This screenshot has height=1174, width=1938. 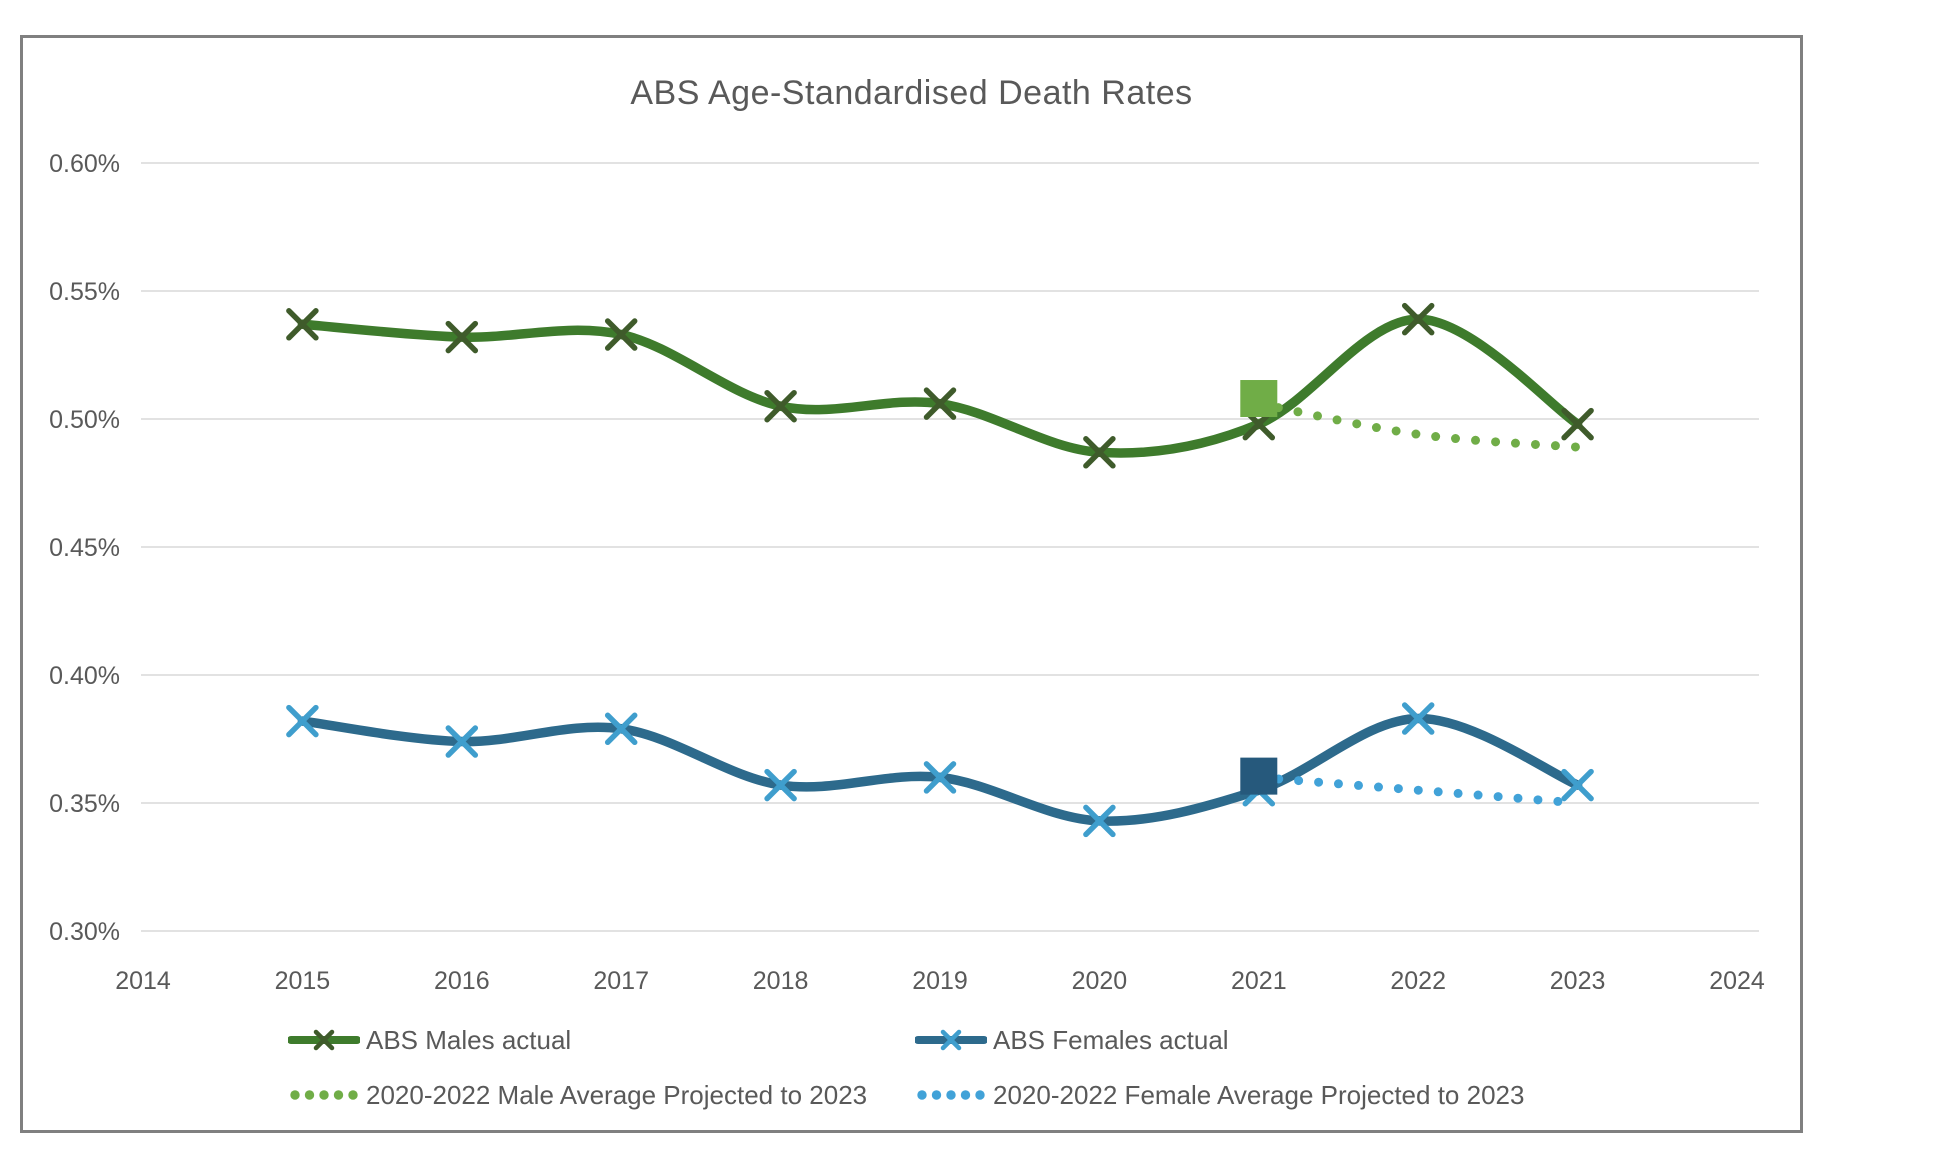 I want to click on y-axis-tick-label: 0.40%, so click(x=84, y=676).